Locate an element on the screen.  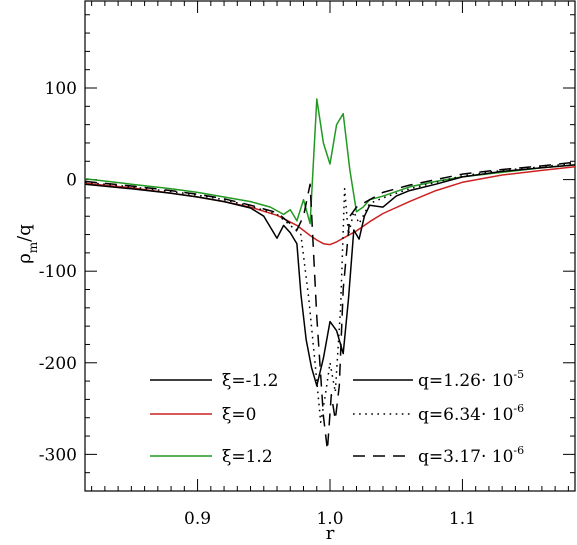
legend-label-xi-pos: ξ=1.2 is located at coordinates (247, 457).